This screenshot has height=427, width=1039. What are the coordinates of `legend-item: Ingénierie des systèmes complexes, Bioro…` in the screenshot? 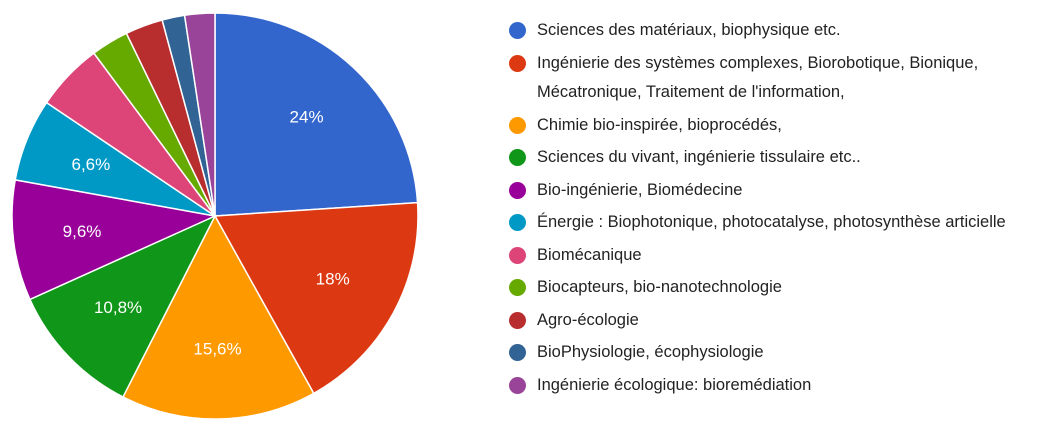 It's located at (770, 78).